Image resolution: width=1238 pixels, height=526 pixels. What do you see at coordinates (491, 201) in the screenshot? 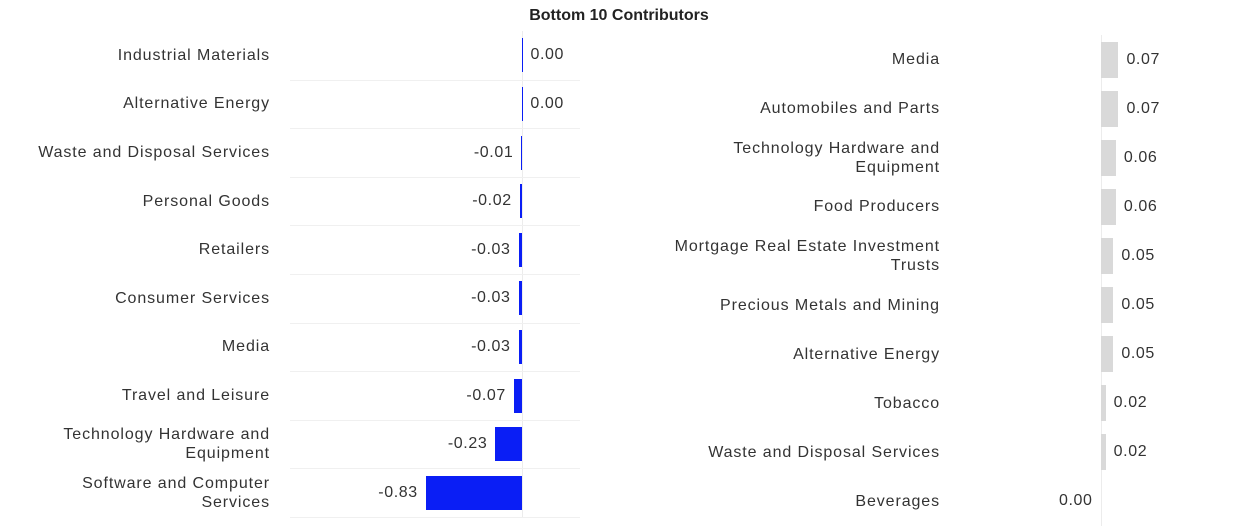
I see `value-label: -0.02` at bounding box center [491, 201].